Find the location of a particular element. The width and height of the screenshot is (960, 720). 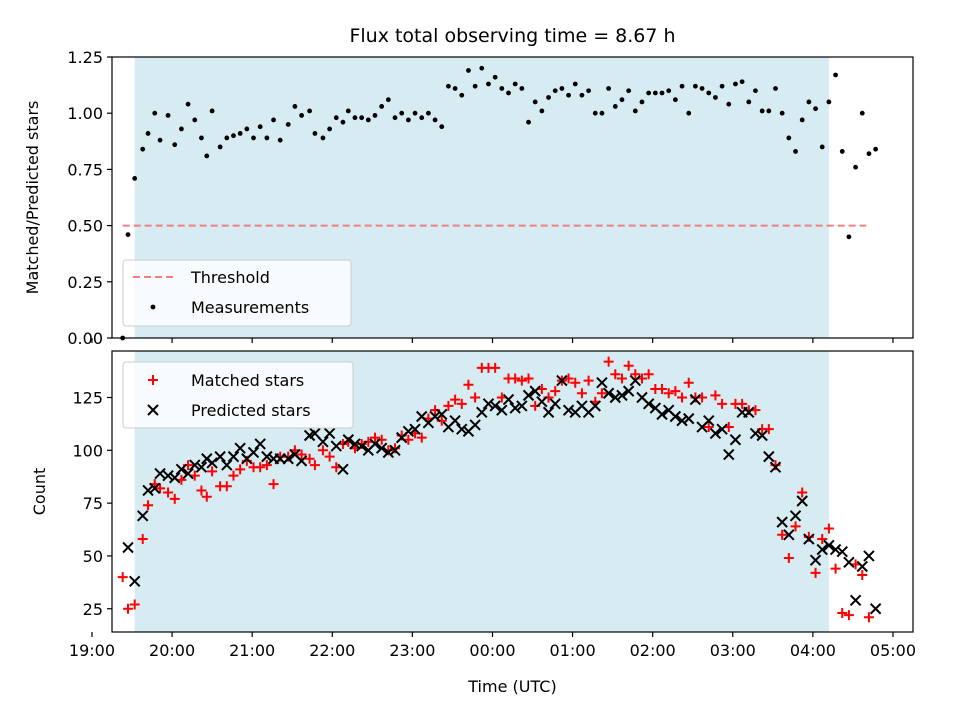

y-tick-label: 125 is located at coordinates (87, 397).